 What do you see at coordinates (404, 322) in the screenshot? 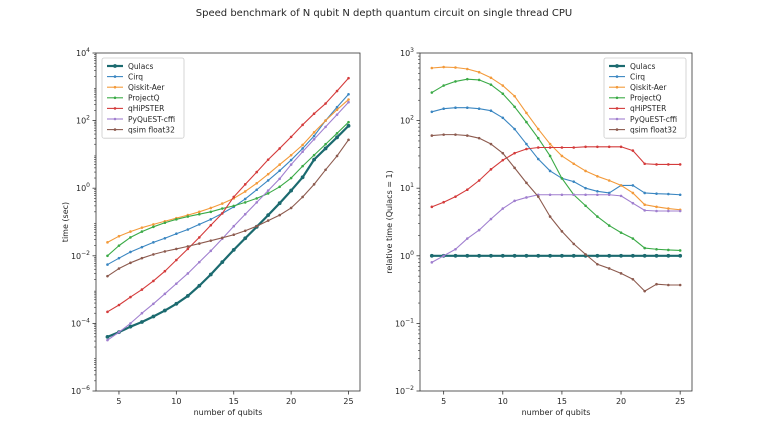
I see `y-tick-label: 10⁻¹` at bounding box center [404, 322].